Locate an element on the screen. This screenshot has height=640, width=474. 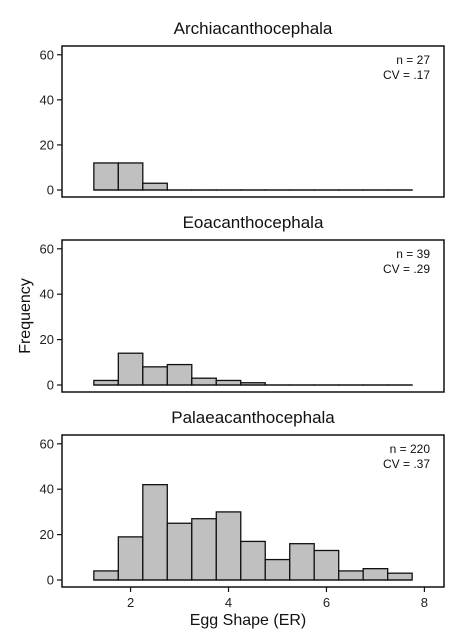
x-tick-label: 8 is located at coordinates (424, 602).